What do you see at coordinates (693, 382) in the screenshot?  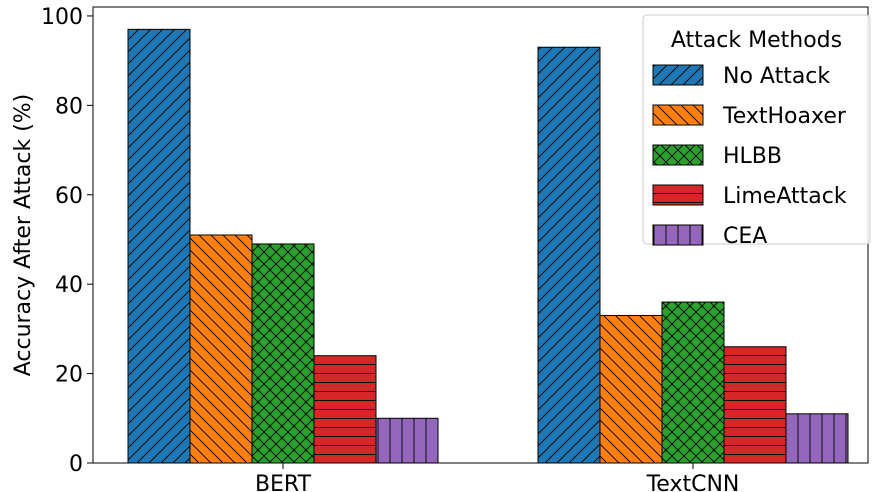 I see `bar-textcnn-hlbb` at bounding box center [693, 382].